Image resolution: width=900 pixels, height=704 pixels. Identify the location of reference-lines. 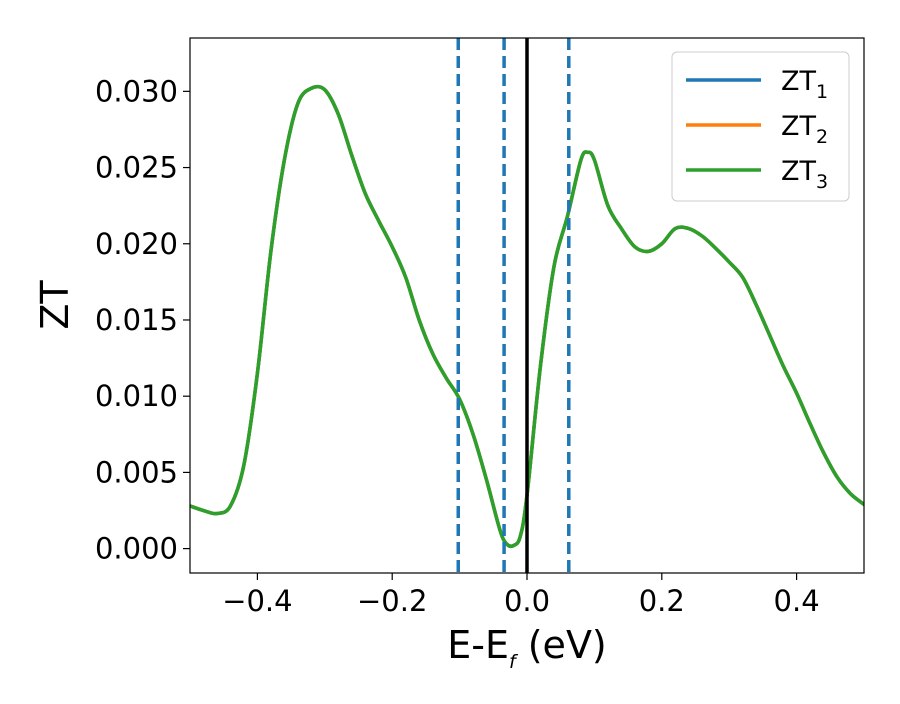
(513, 305).